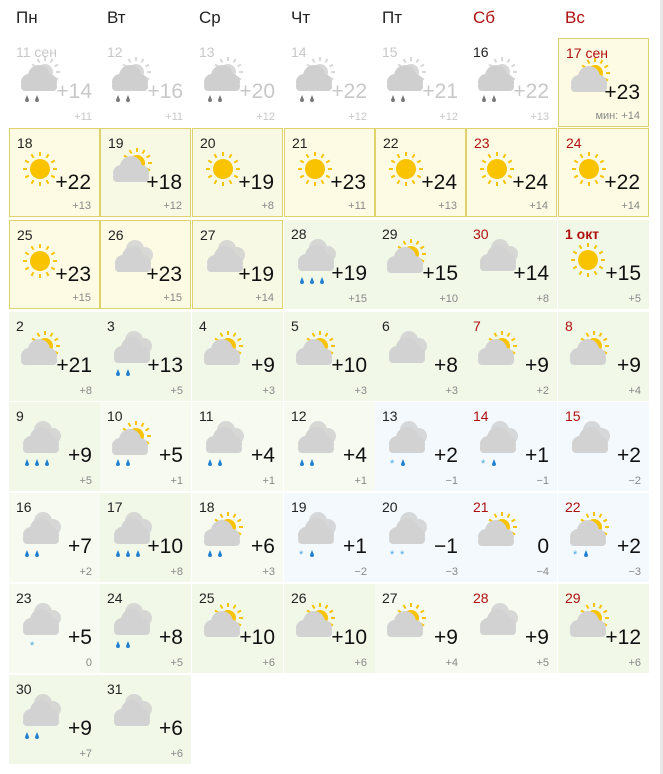  Describe the element at coordinates (329, 628) in the screenshot. I see `day-cell: 26 +10 +6` at that location.